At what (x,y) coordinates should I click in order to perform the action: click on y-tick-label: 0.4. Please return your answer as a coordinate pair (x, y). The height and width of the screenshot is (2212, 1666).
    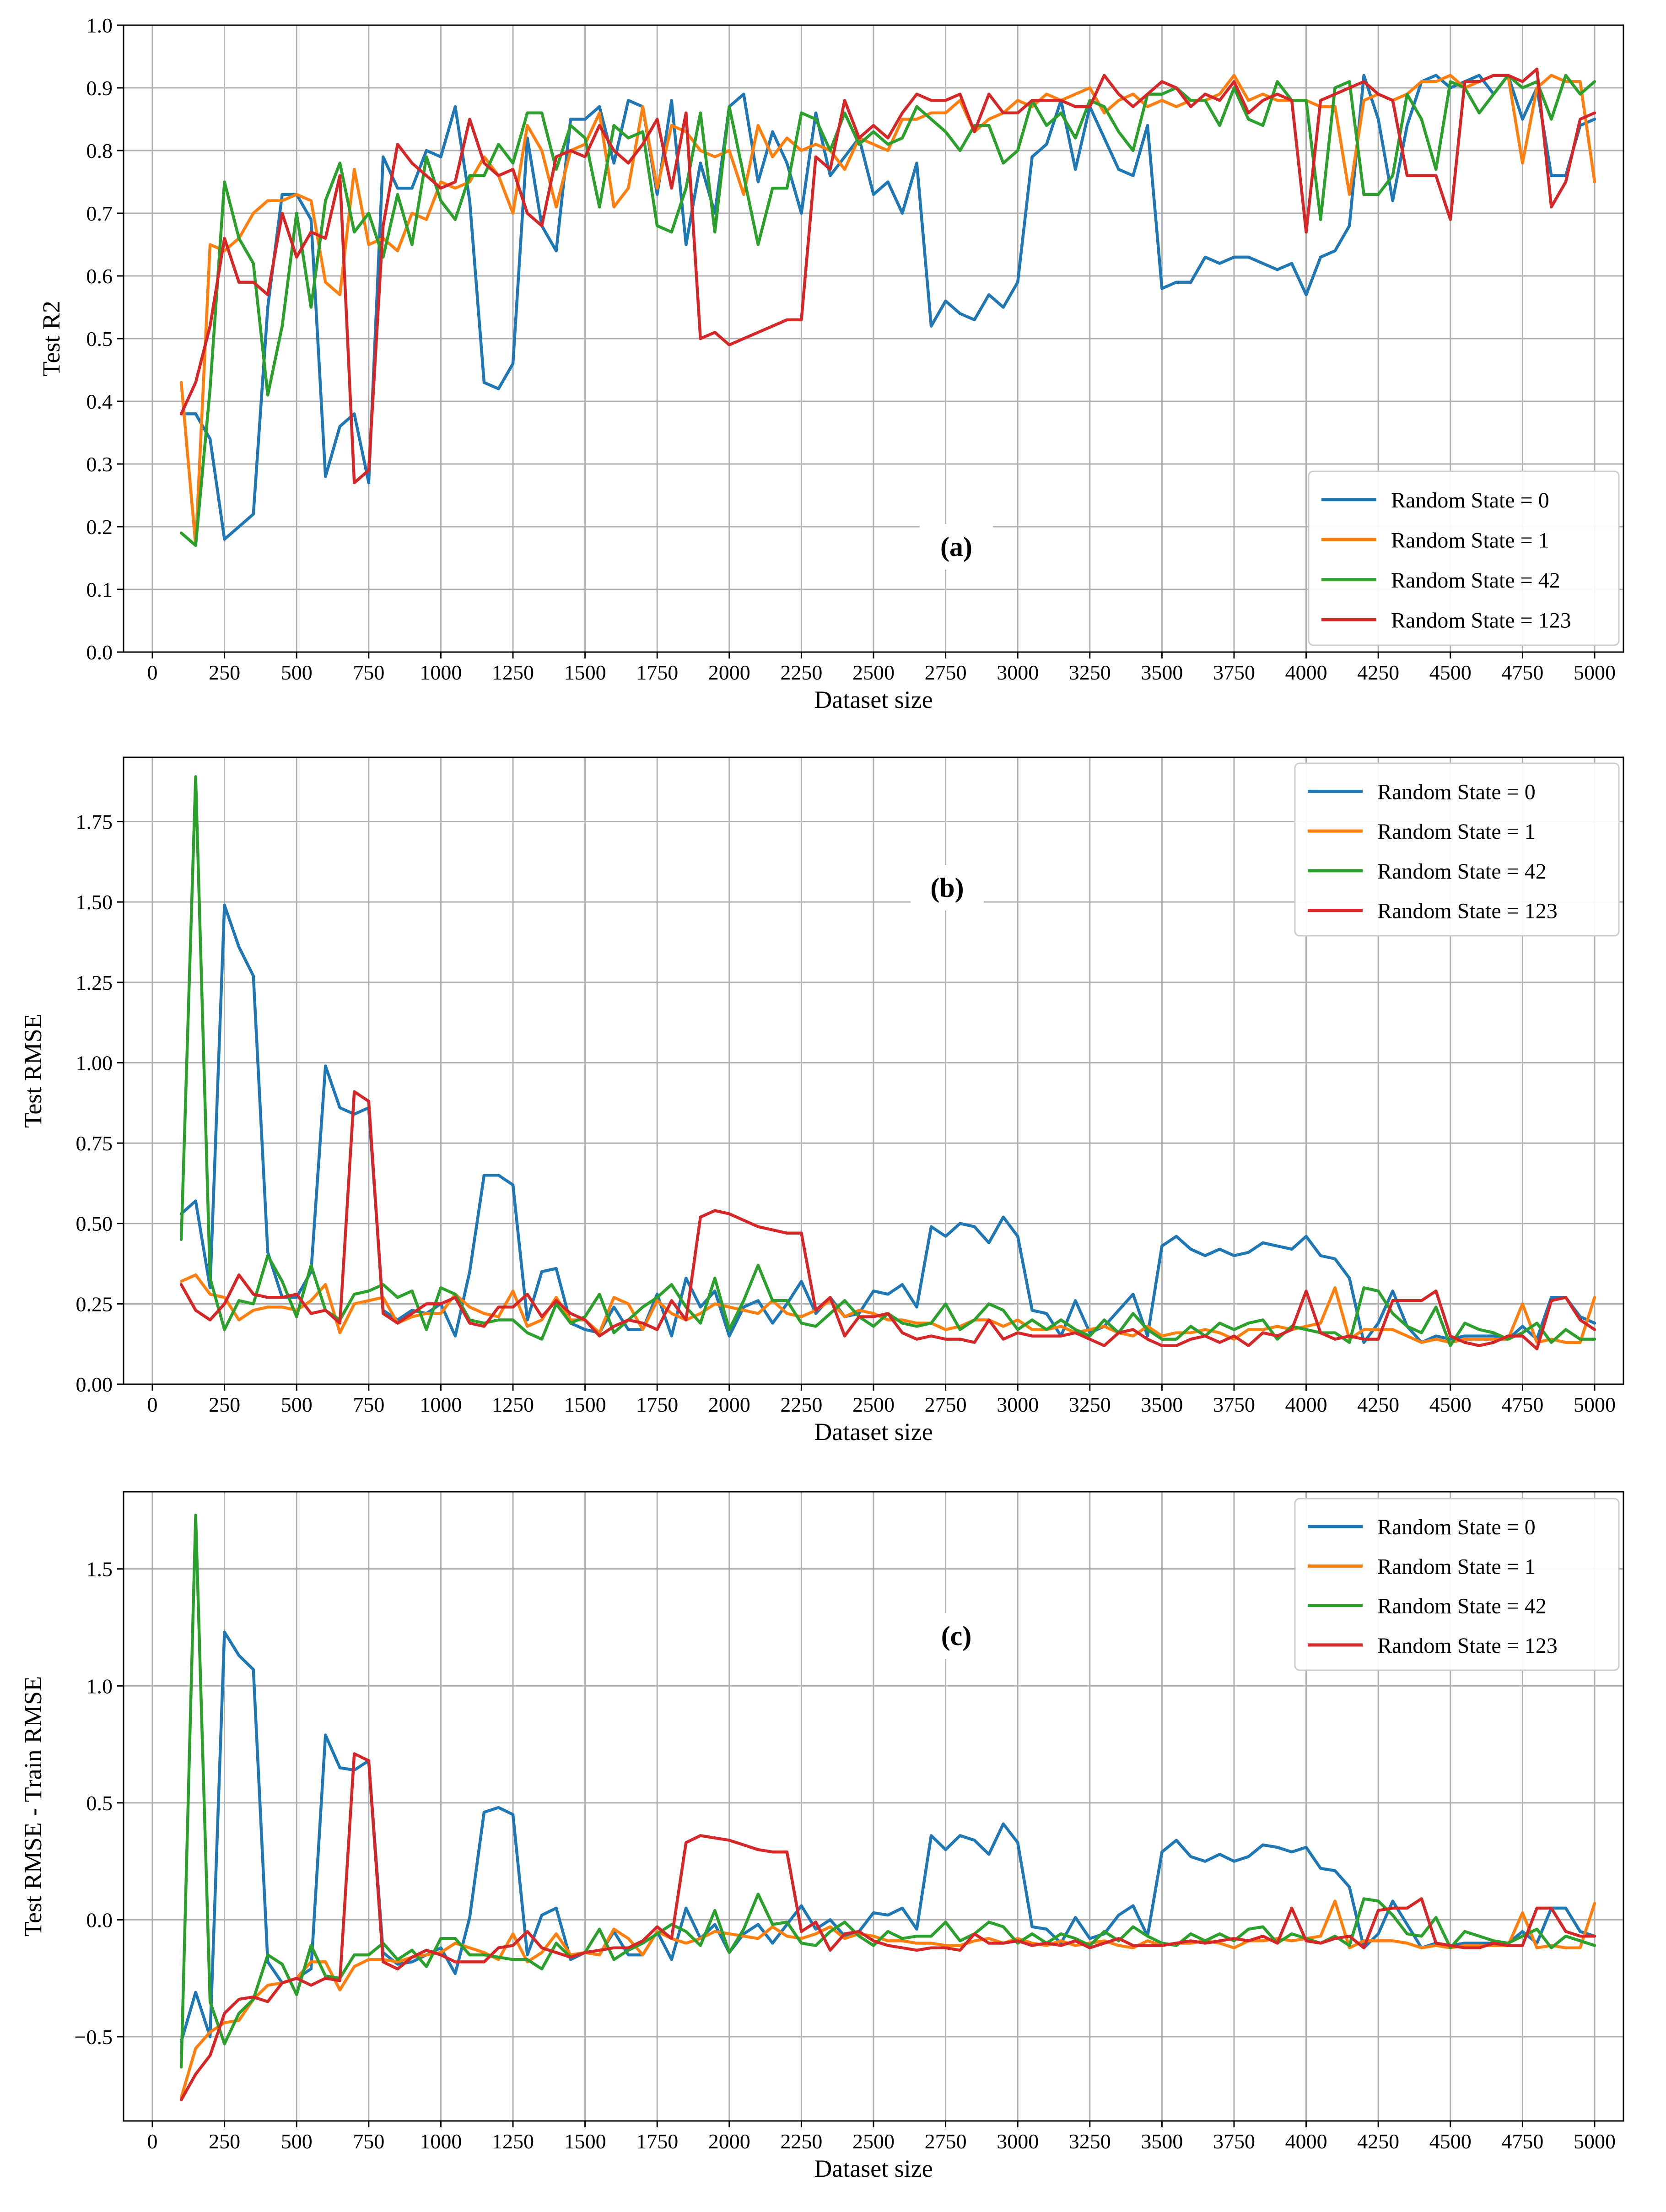
    Looking at the image, I should click on (99, 401).